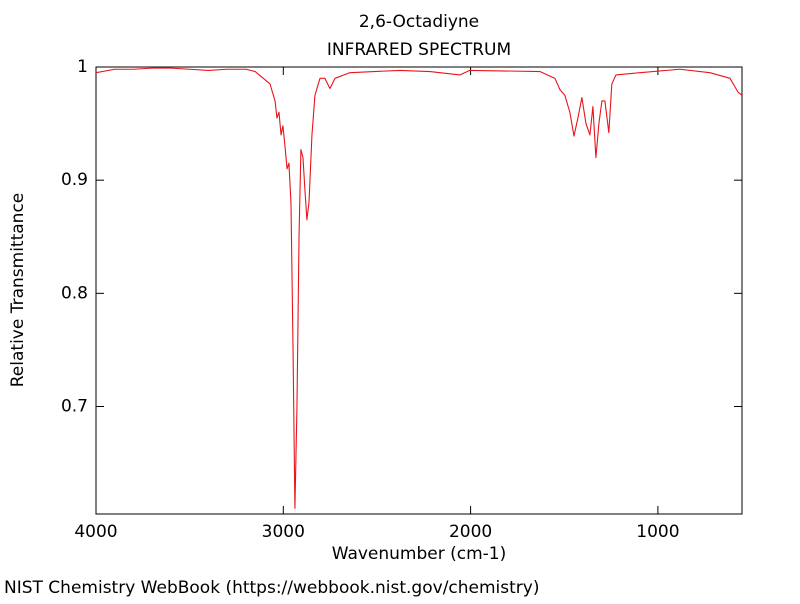 This screenshot has height=604, width=800. I want to click on x-axis-label: Wavenumber (cm-1), so click(419, 554).